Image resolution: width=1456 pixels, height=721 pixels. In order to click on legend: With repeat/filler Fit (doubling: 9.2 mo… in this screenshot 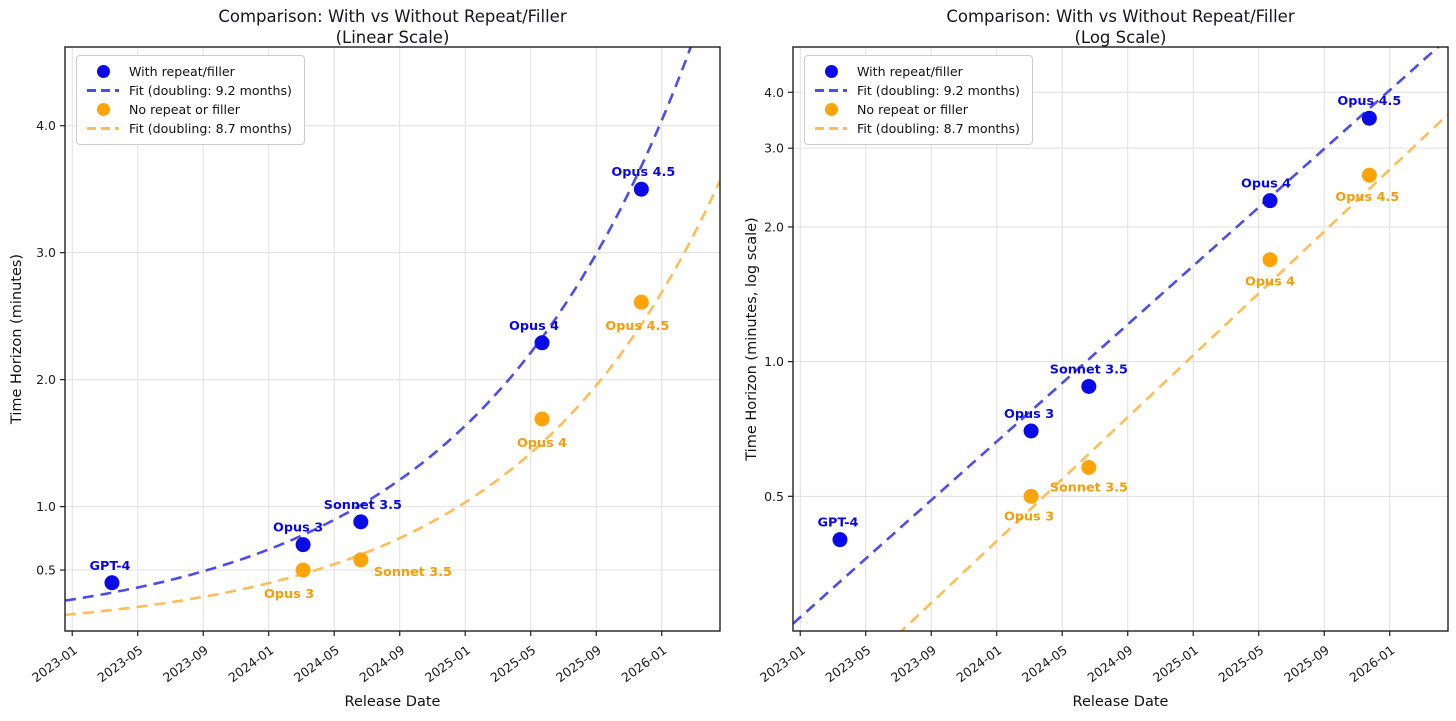, I will do `click(918, 100)`.